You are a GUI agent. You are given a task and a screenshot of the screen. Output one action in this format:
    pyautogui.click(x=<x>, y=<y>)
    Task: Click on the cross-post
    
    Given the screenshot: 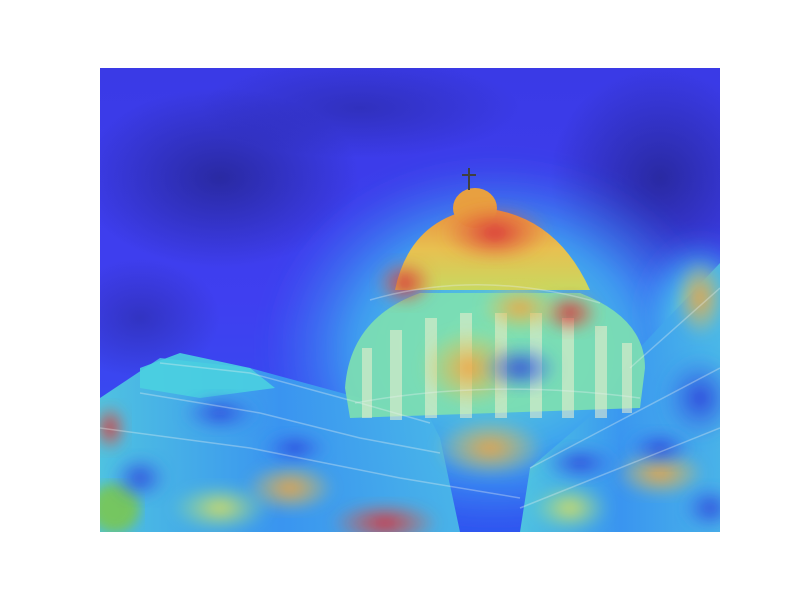 What is the action you would take?
    pyautogui.click(x=469, y=179)
    